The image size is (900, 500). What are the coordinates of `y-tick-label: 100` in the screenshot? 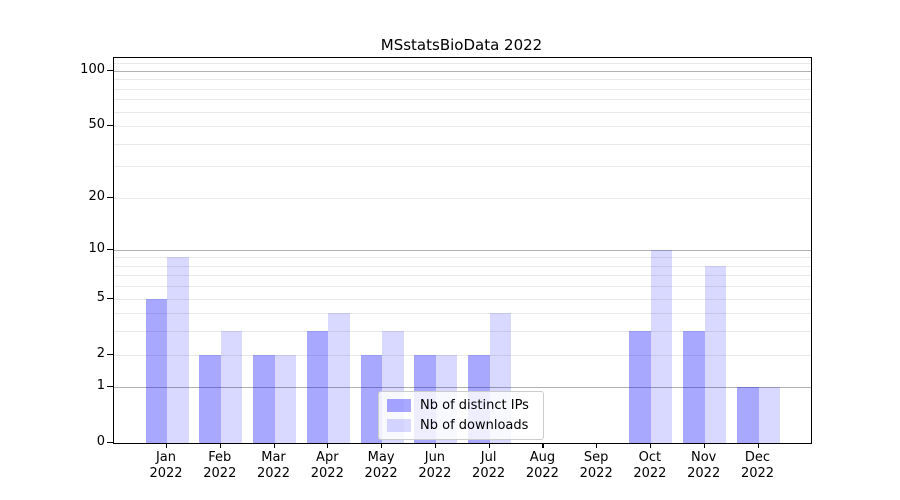 It's located at (92, 69).